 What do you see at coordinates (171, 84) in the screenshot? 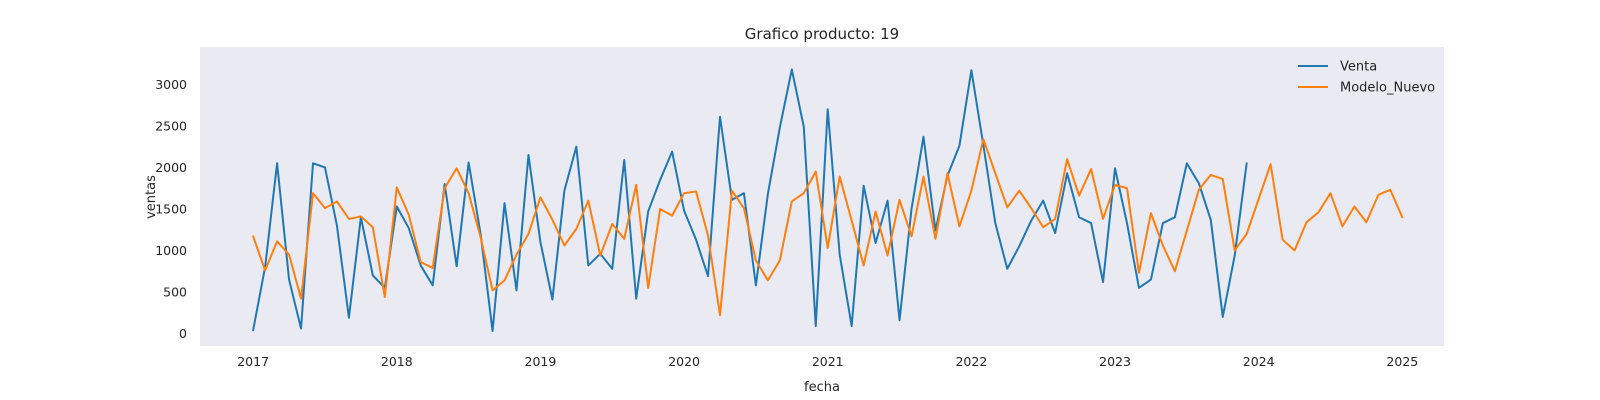
I see `y-tick-label: 3000` at bounding box center [171, 84].